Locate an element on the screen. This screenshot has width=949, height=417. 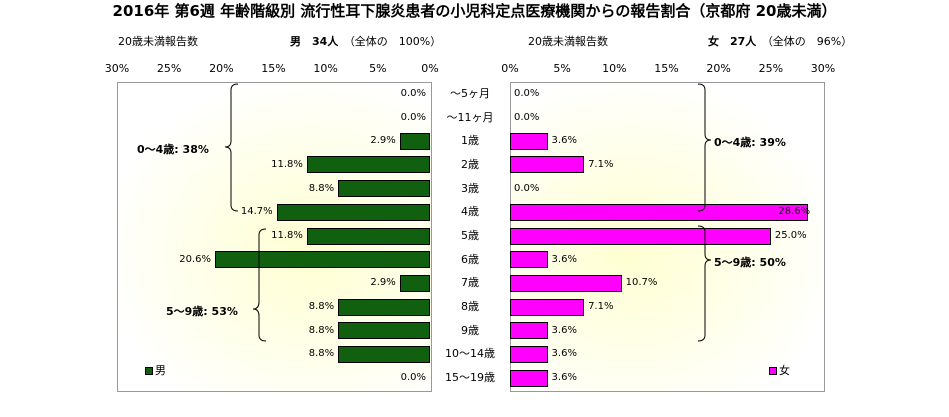
category-label: 2歳 is located at coordinates (470, 164).